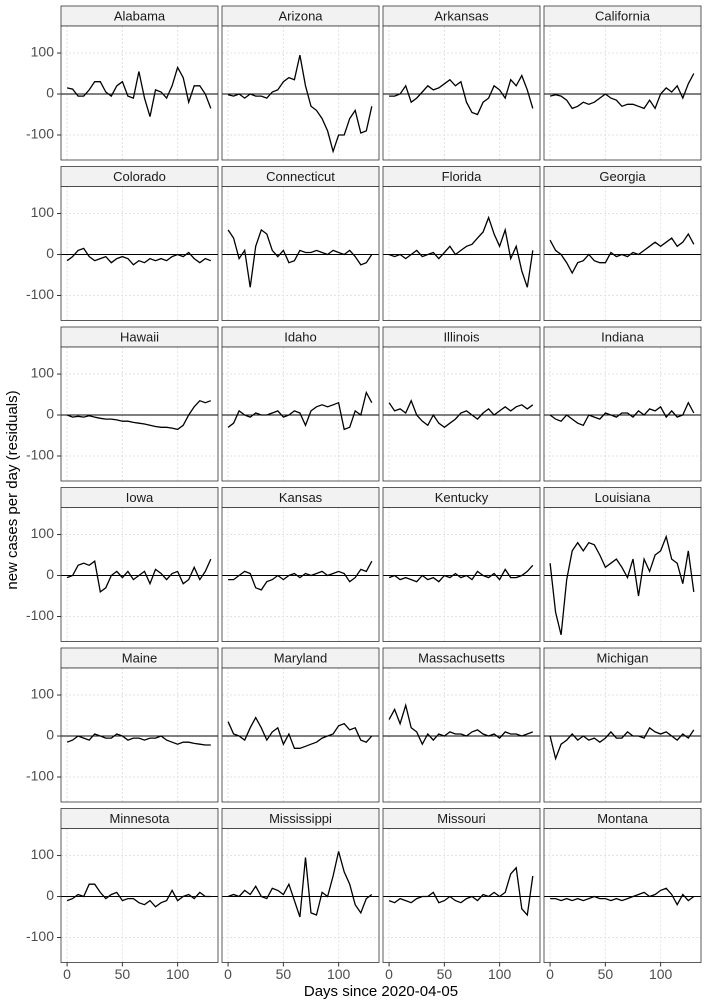  I want to click on strip-label: California, so click(623, 15).